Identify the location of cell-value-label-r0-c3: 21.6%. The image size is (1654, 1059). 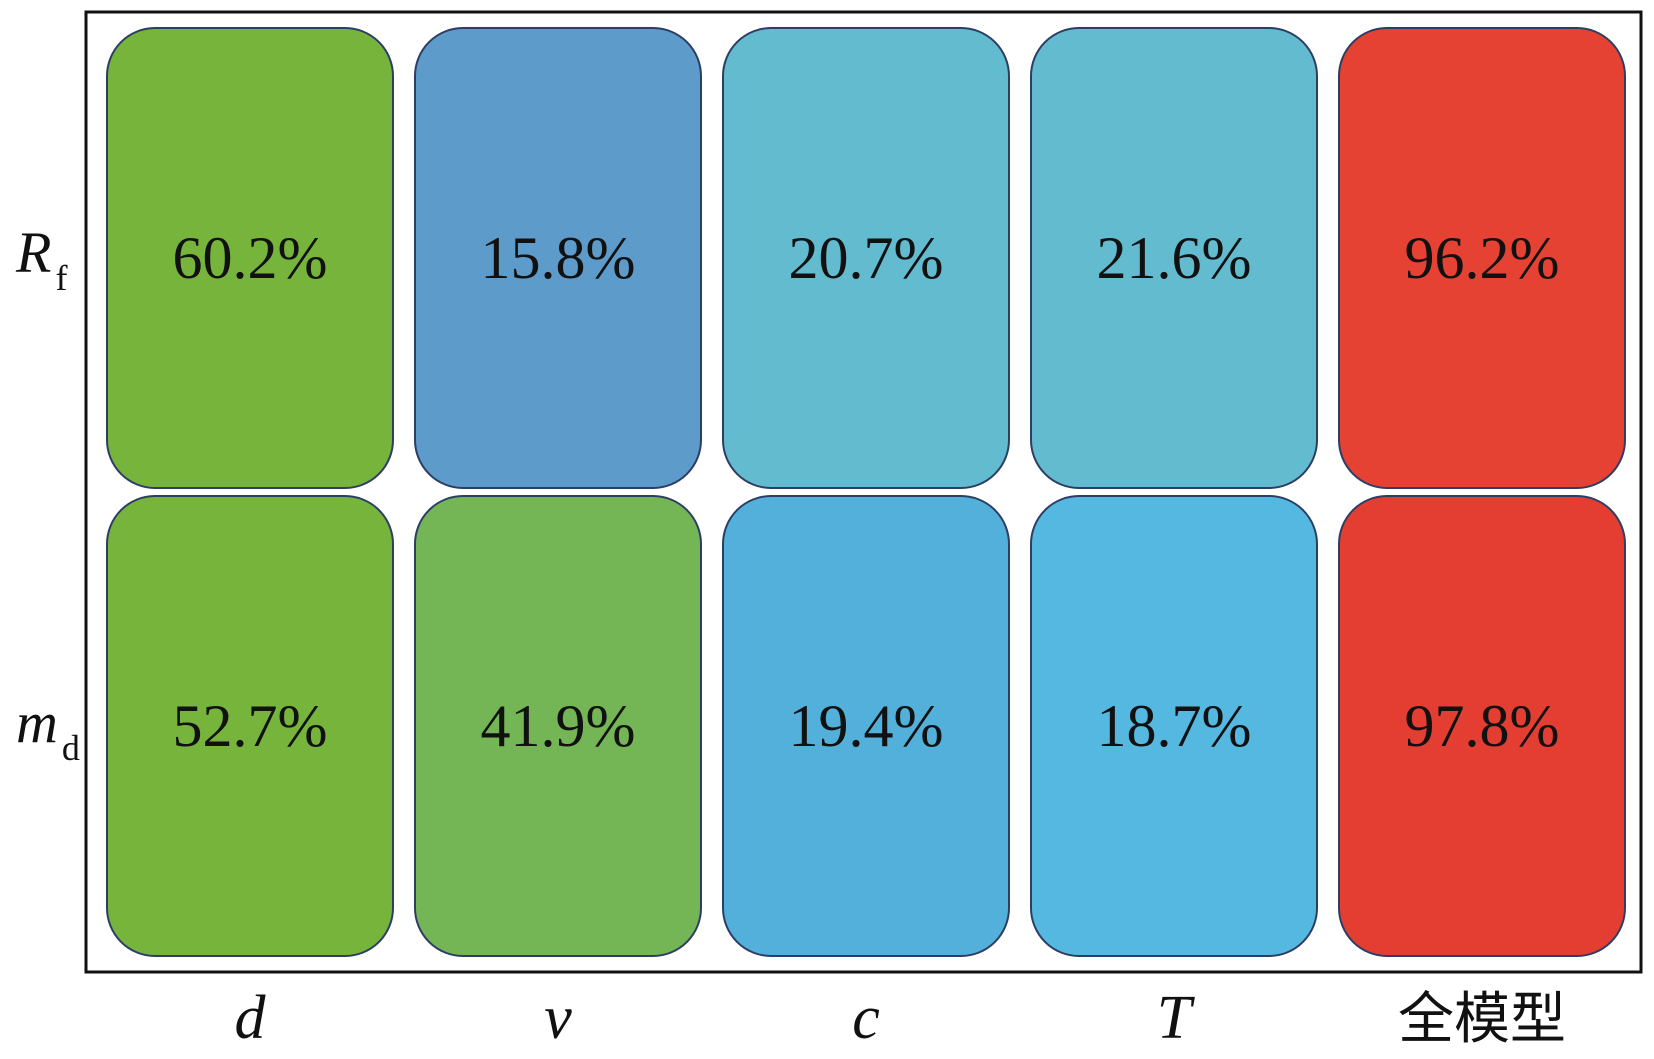
(1174, 258).